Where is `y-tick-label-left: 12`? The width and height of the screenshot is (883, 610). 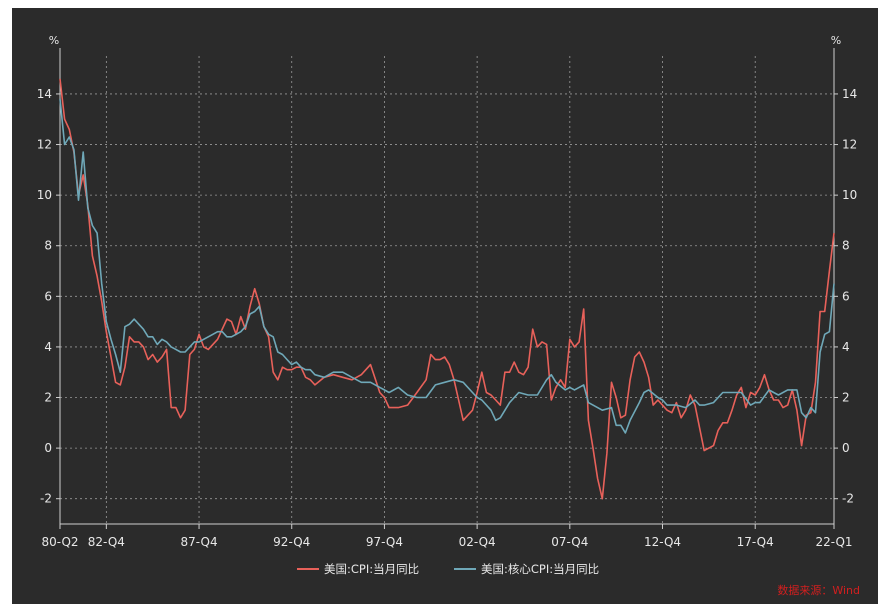 y-tick-label-left: 12 is located at coordinates (44, 145).